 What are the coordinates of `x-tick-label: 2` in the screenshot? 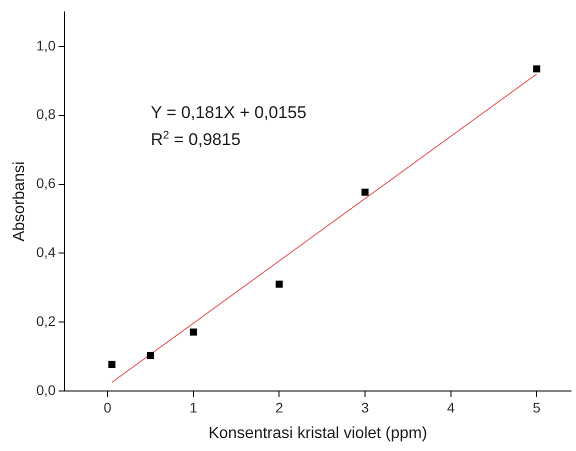 It's located at (279, 407).